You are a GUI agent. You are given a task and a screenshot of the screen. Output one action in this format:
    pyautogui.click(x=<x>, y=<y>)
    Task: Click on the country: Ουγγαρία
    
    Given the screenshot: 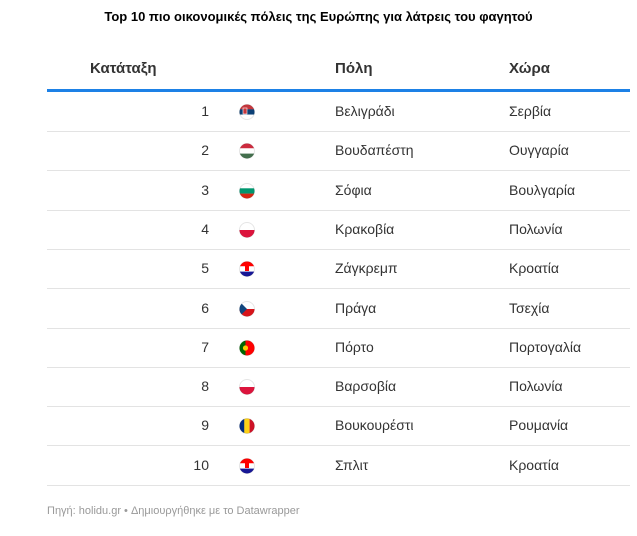 What is the action you would take?
    pyautogui.click(x=539, y=150)
    